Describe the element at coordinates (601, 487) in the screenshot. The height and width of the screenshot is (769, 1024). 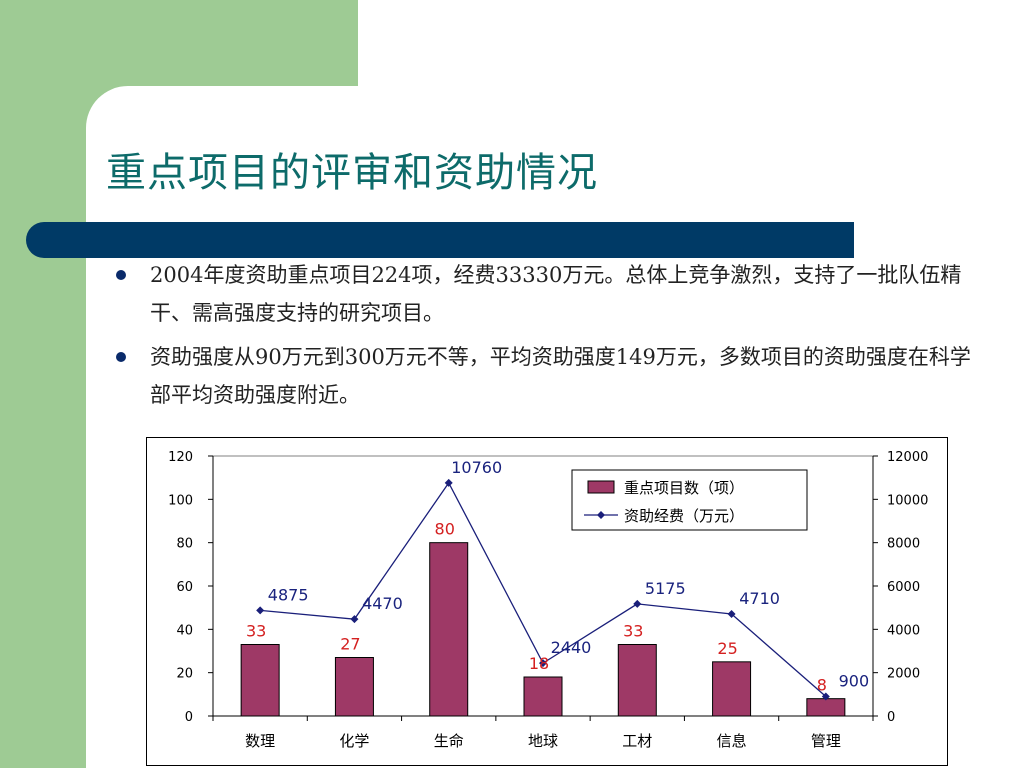
I see `legend-bar-swatch` at that location.